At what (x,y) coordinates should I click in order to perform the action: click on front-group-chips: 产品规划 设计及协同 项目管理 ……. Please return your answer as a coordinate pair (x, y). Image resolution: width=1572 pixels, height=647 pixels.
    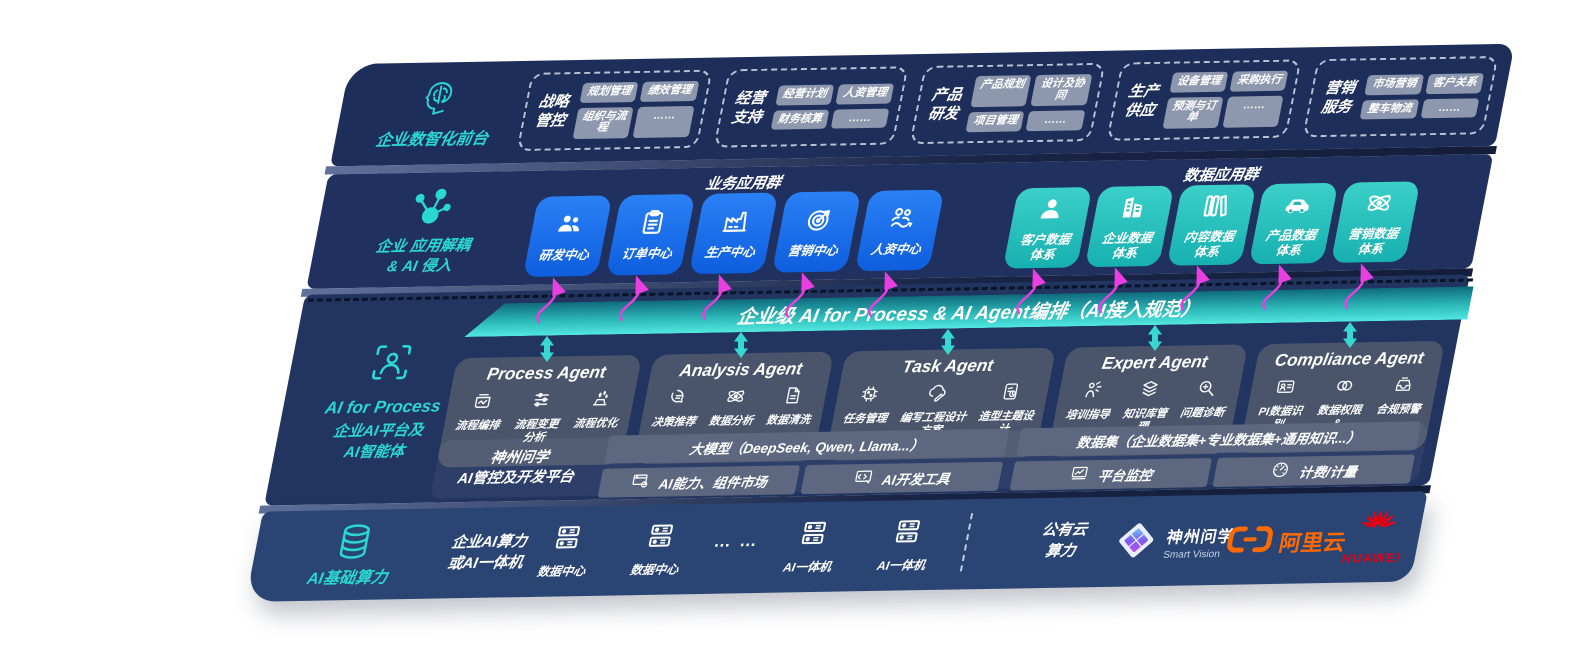
    Looking at the image, I should click on (1029, 103).